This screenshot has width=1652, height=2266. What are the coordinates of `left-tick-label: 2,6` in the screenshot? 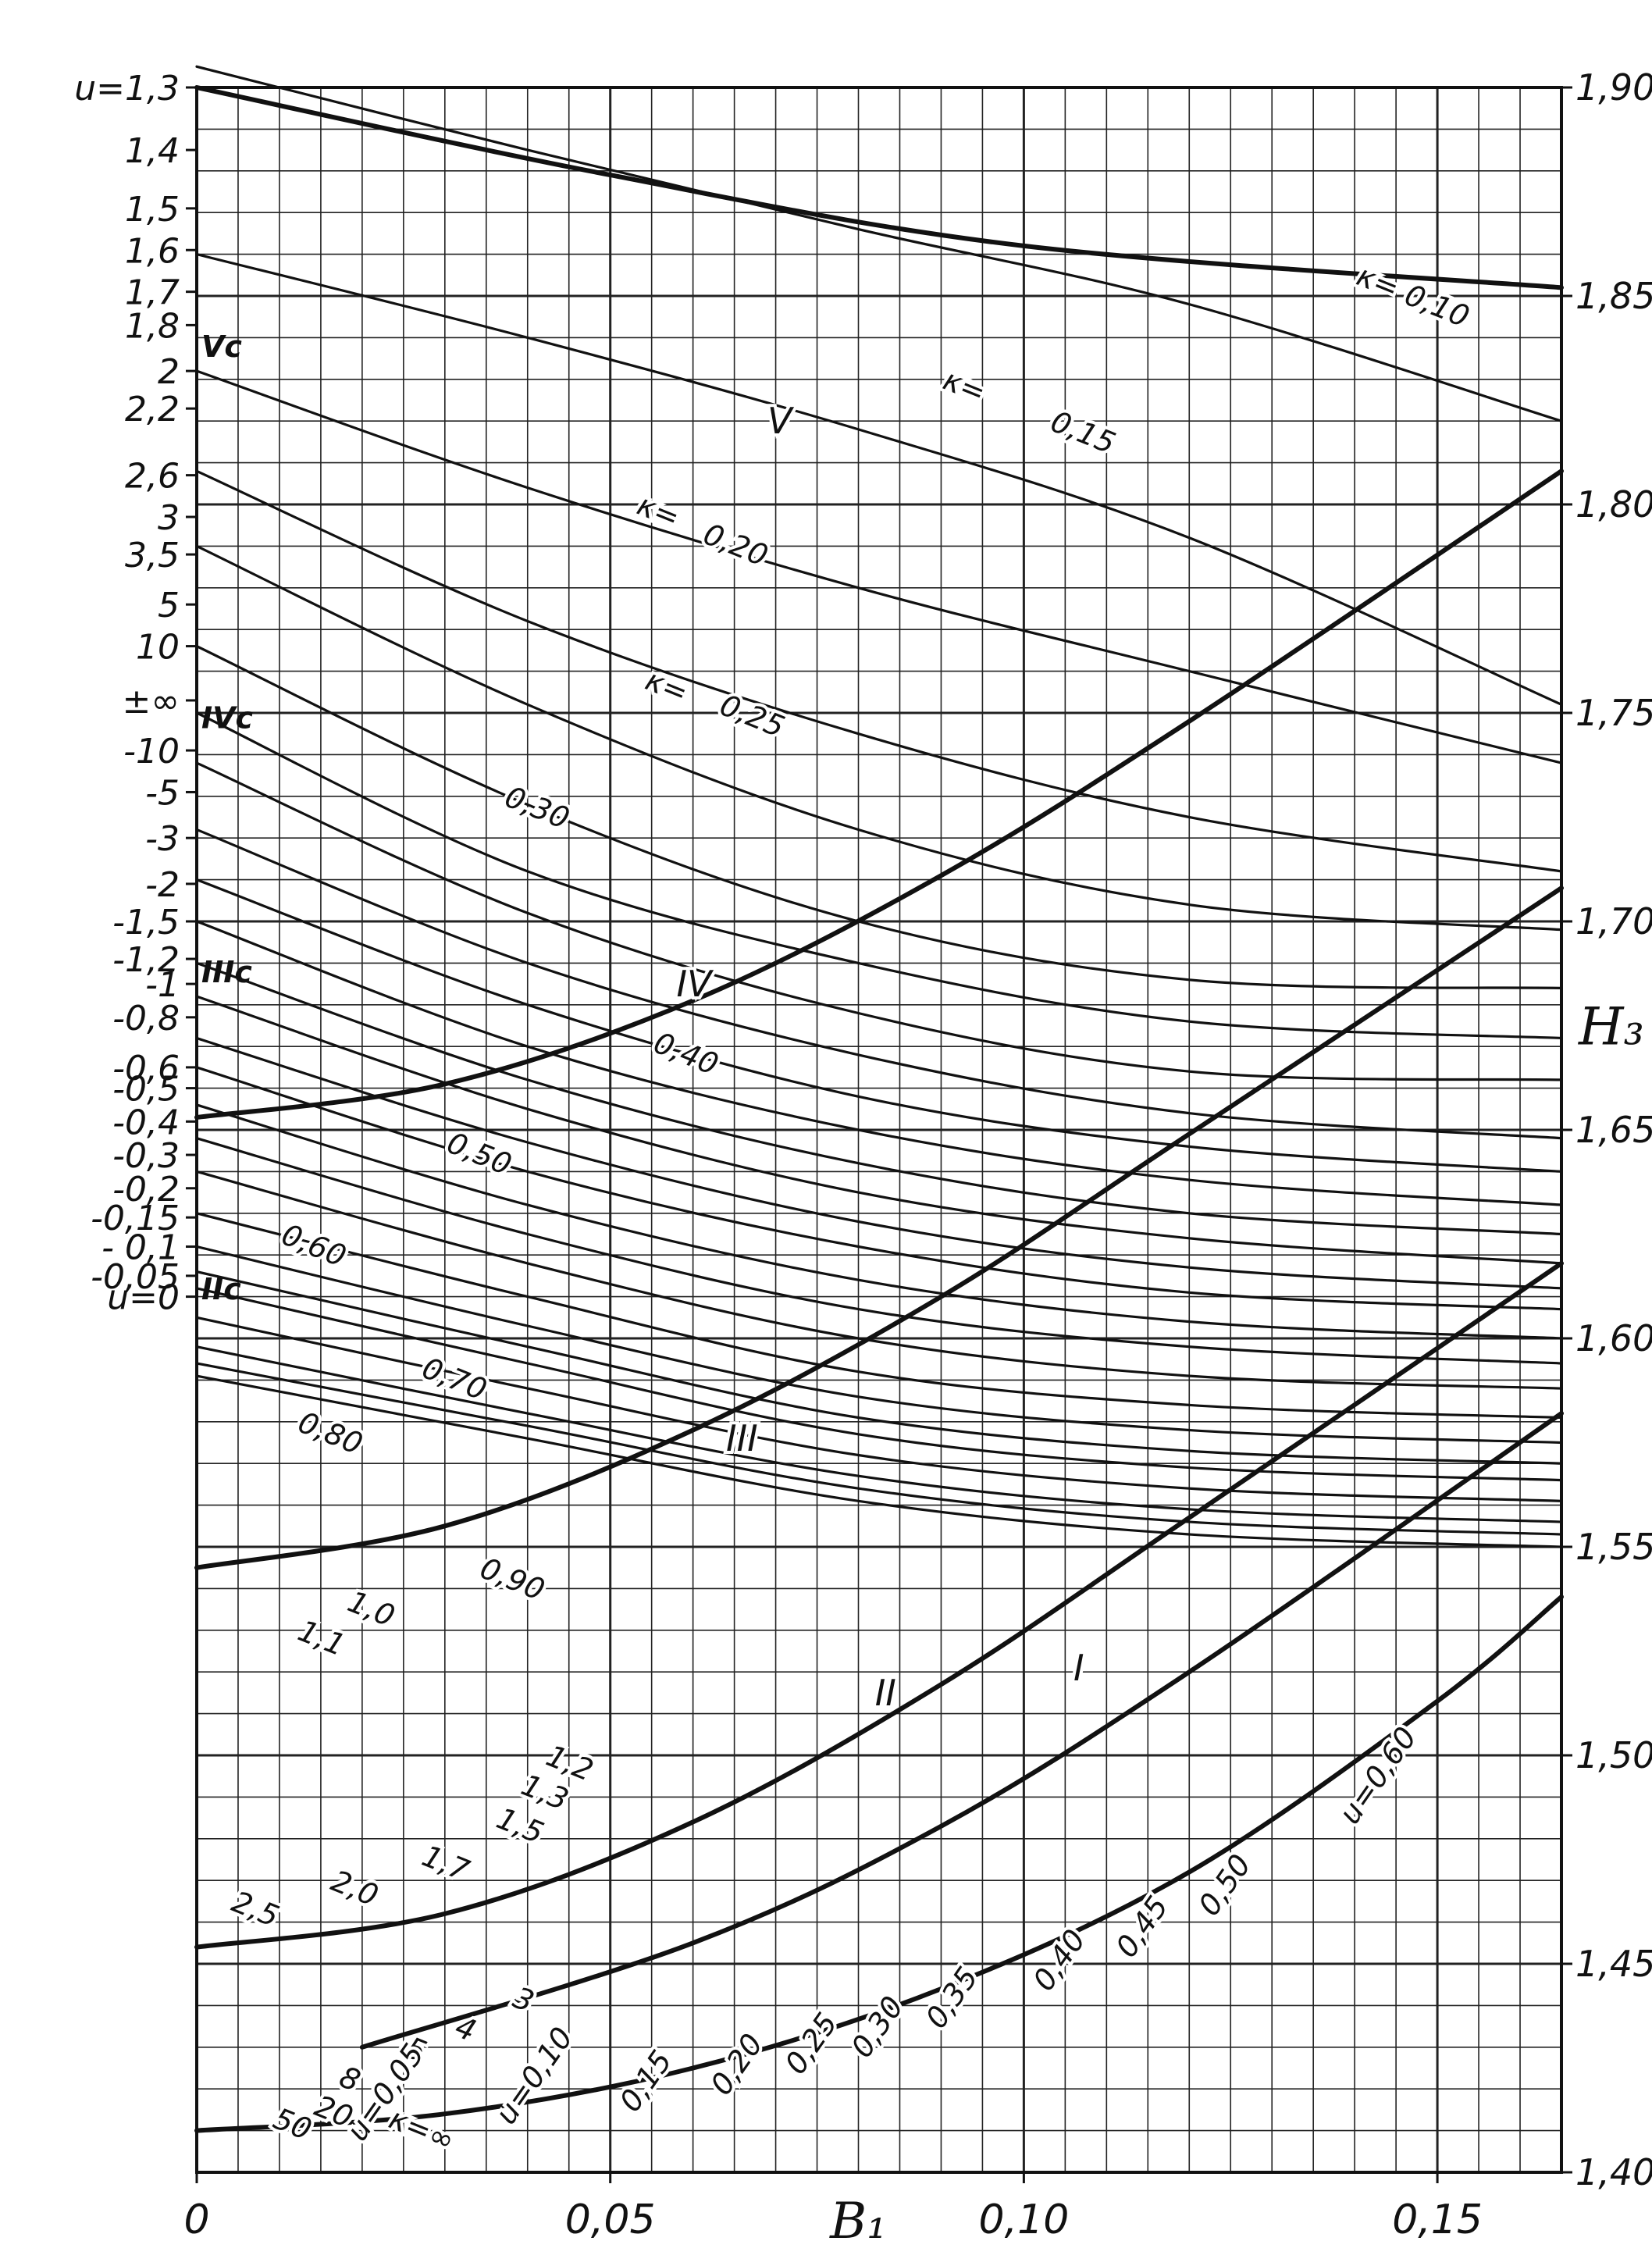 It's located at (152, 477).